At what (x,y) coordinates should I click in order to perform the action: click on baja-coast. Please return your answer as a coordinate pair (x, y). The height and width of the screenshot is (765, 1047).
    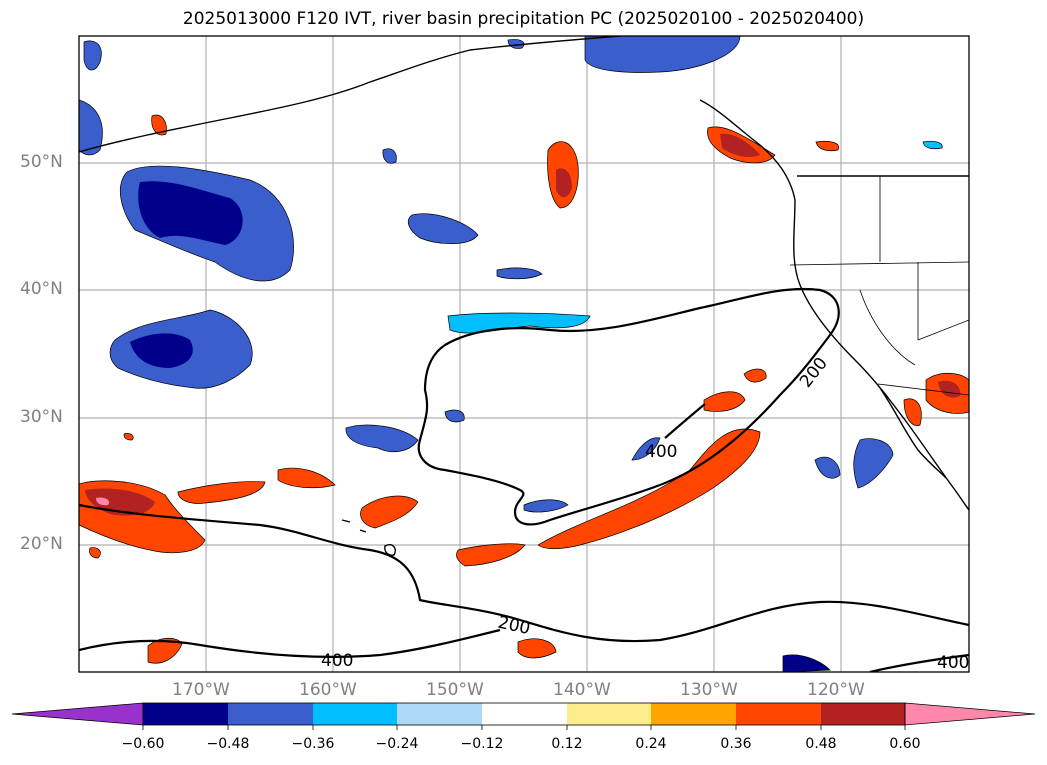
    Looking at the image, I should click on (913, 433).